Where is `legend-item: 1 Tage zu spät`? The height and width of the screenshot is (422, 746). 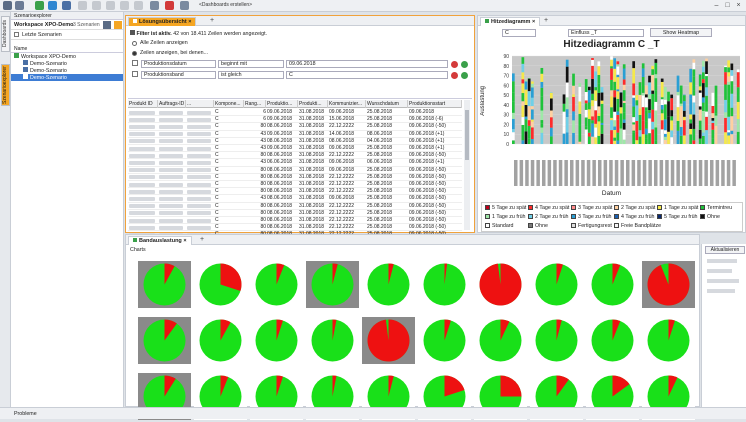 legend-item: 1 Tage zu spät is located at coordinates (677, 208).